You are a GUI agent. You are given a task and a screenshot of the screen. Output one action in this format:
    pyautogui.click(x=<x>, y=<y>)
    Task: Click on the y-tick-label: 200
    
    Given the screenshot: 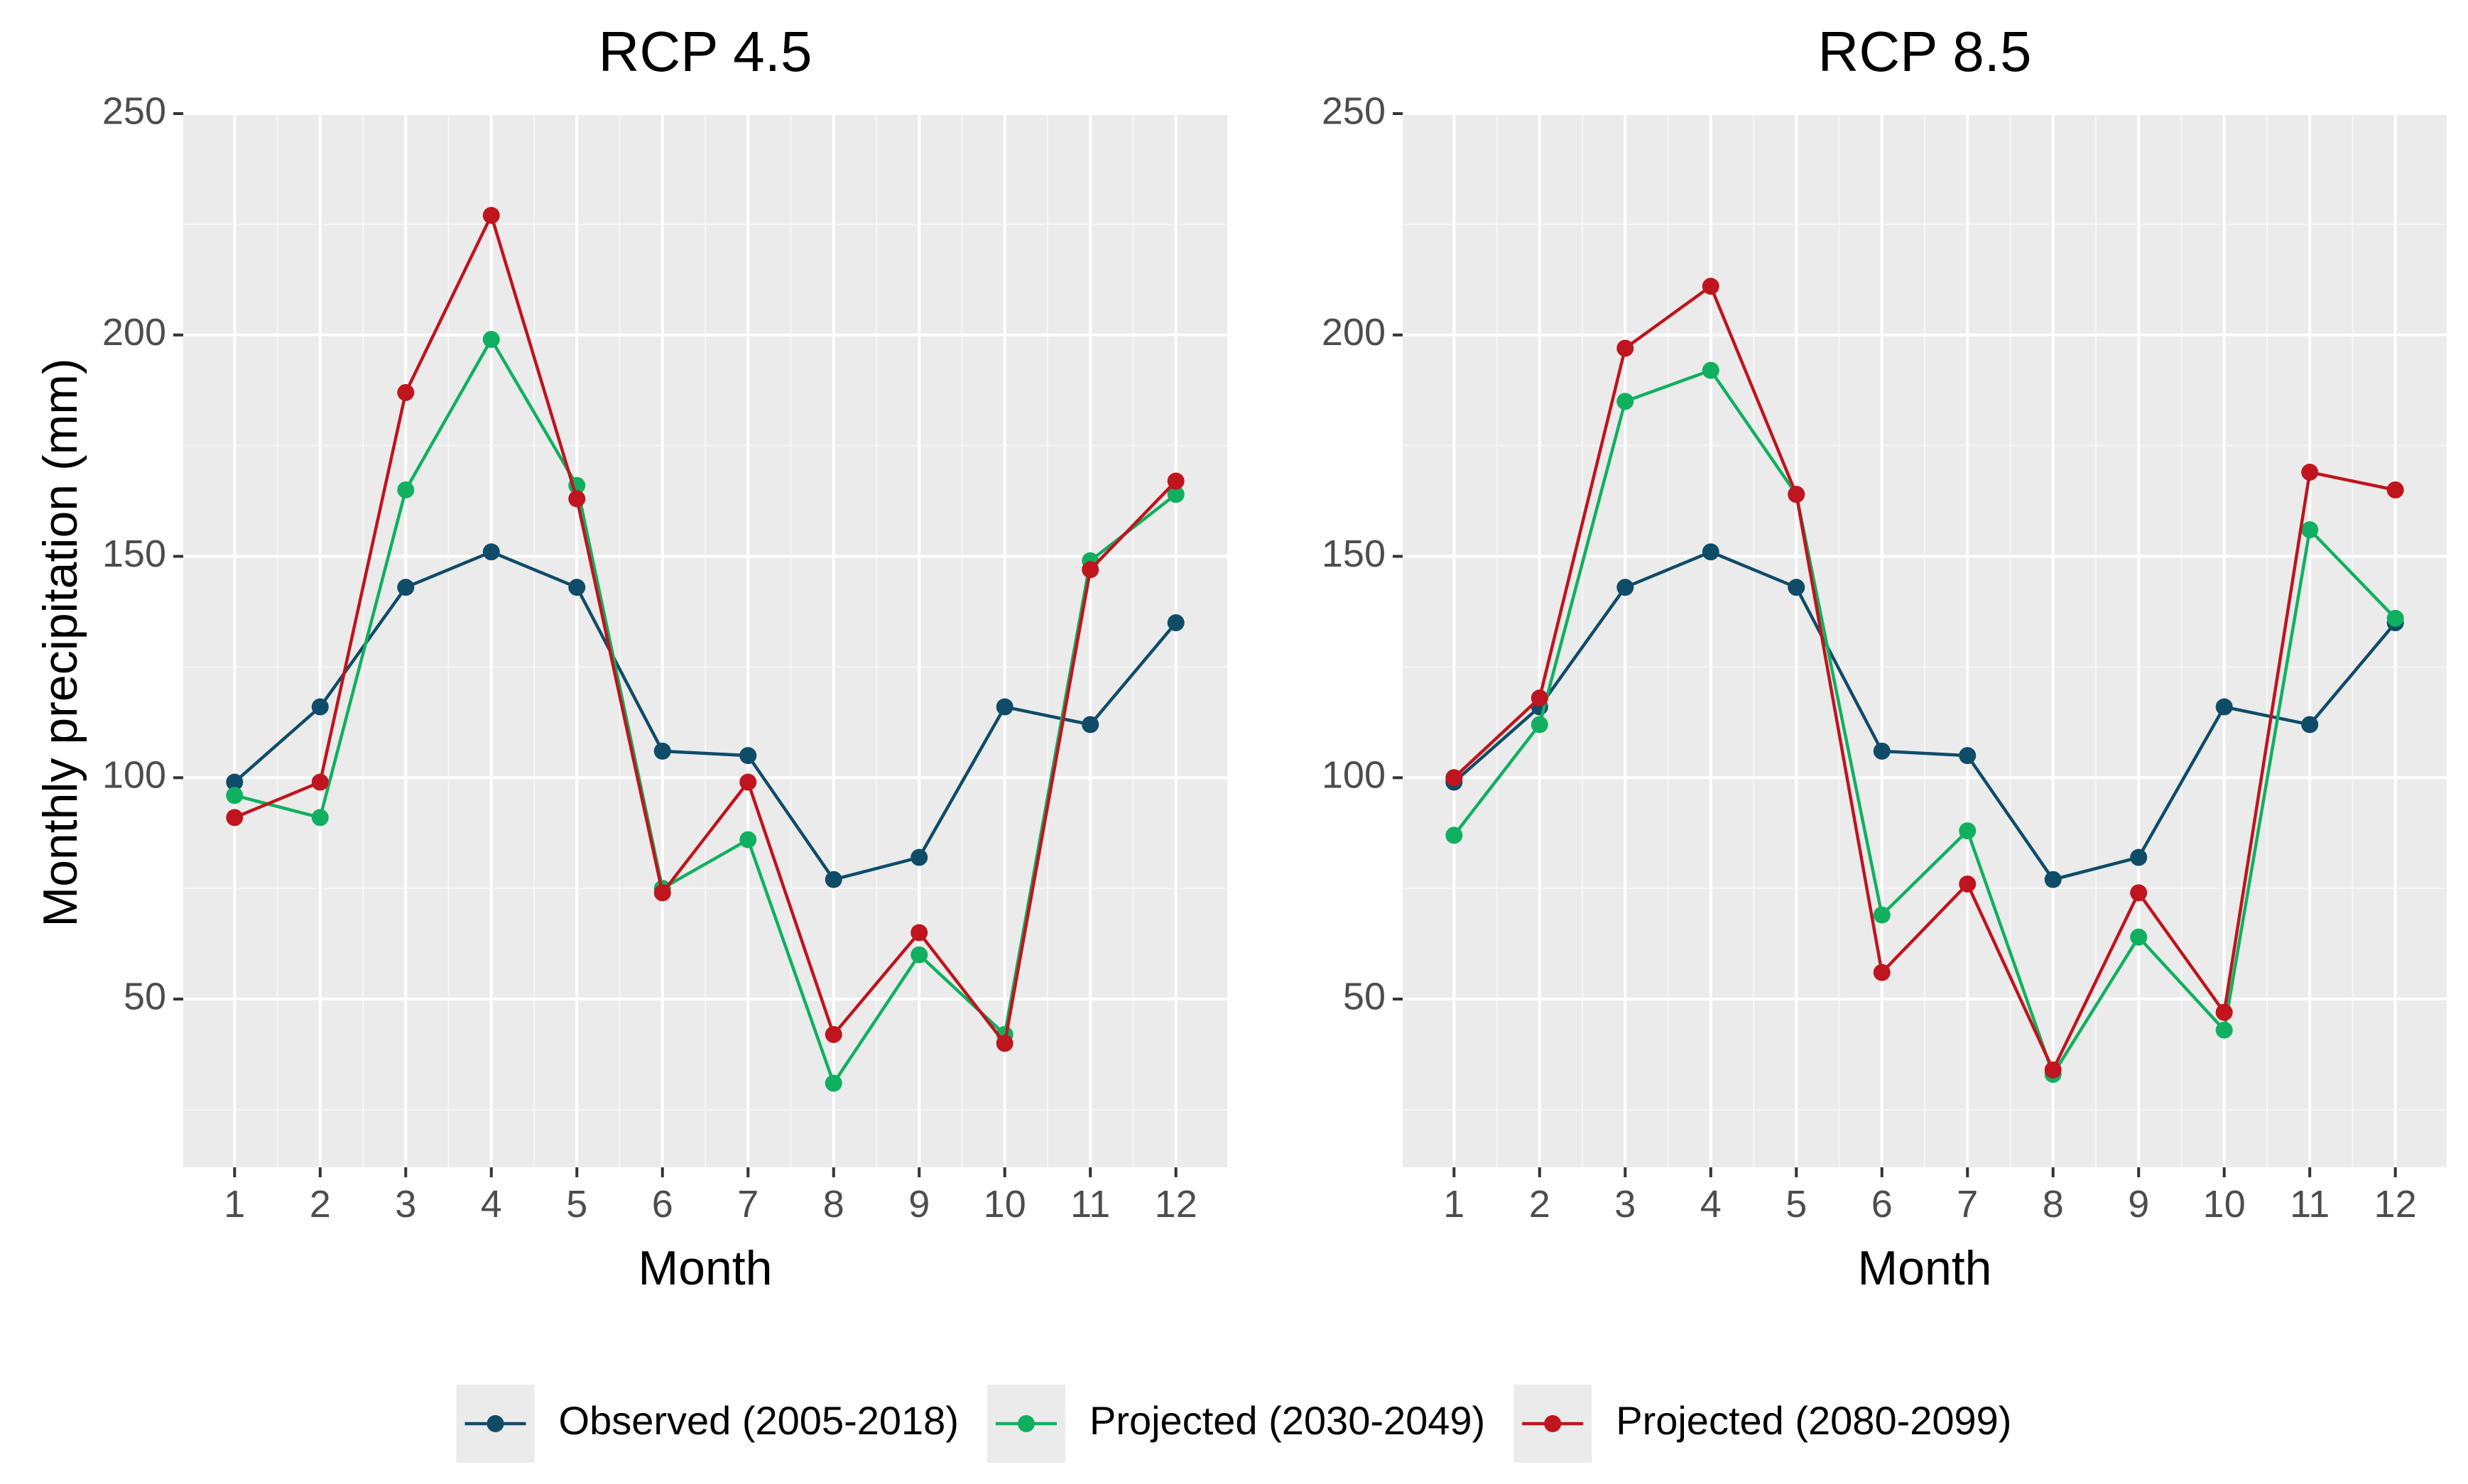 What is the action you would take?
    pyautogui.click(x=1354, y=332)
    